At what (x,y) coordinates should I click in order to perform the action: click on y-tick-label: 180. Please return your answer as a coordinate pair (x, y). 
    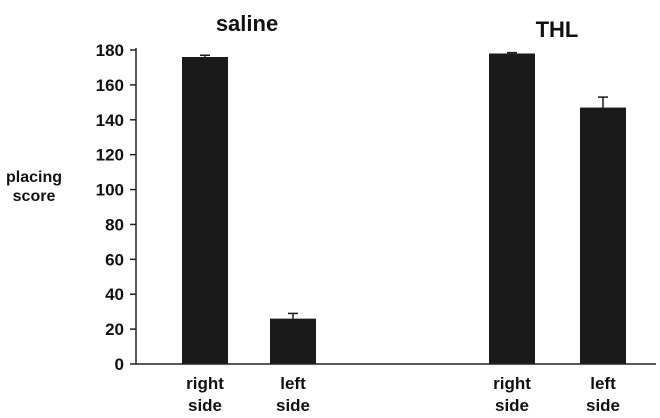
    Looking at the image, I should click on (110, 50).